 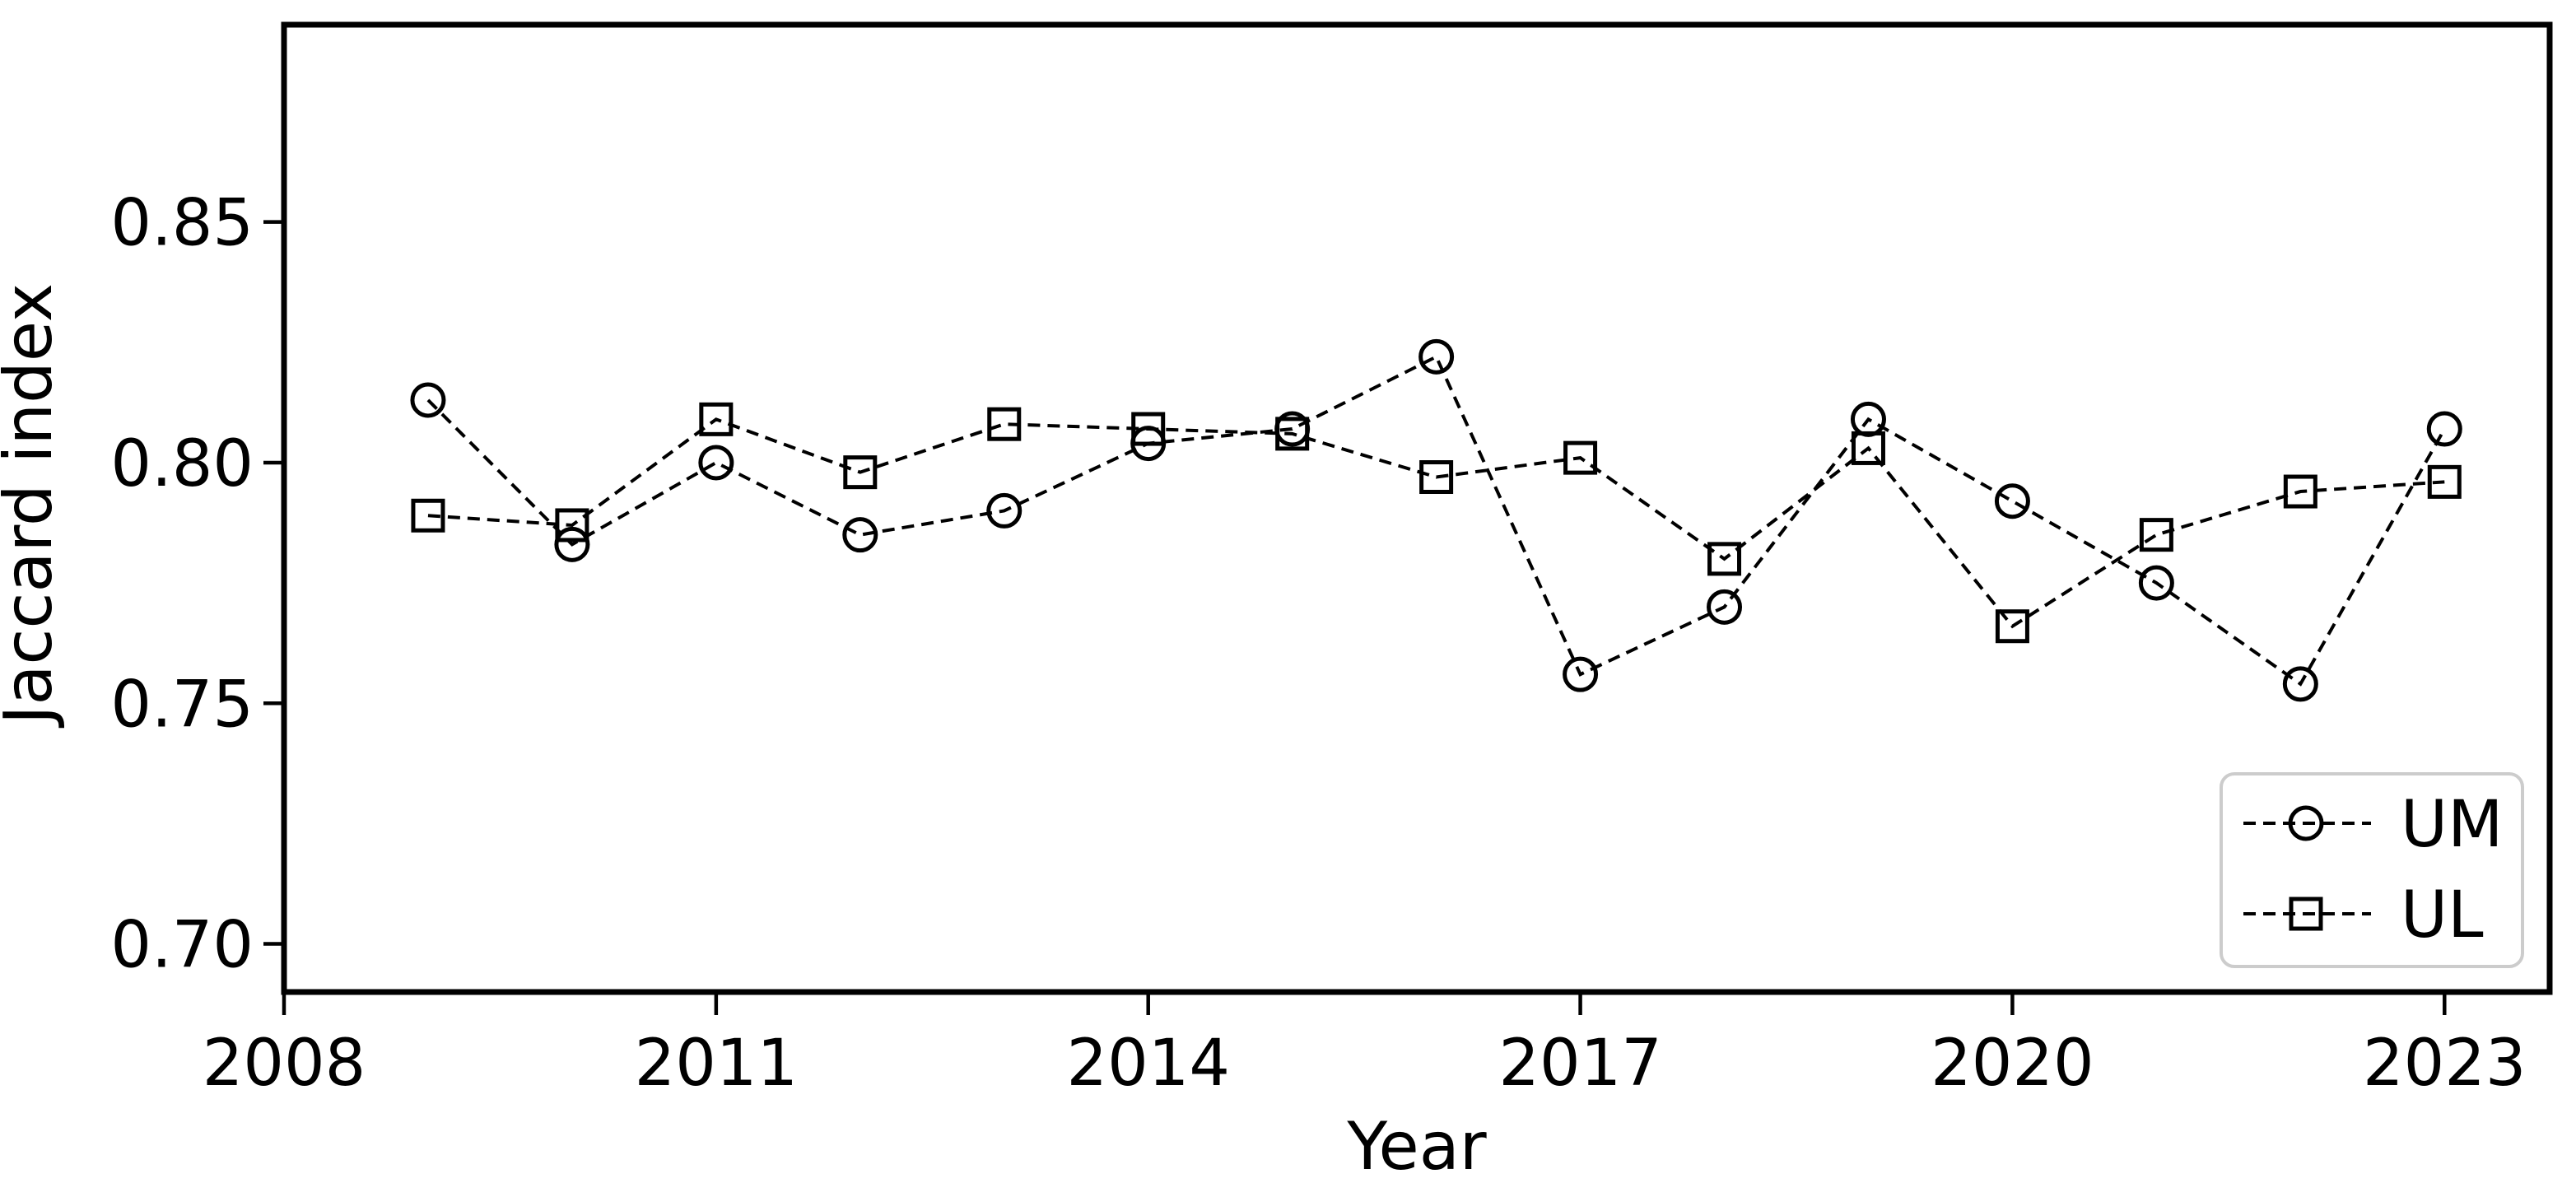 I want to click on x-tick-label: 2011, so click(x=717, y=1064).